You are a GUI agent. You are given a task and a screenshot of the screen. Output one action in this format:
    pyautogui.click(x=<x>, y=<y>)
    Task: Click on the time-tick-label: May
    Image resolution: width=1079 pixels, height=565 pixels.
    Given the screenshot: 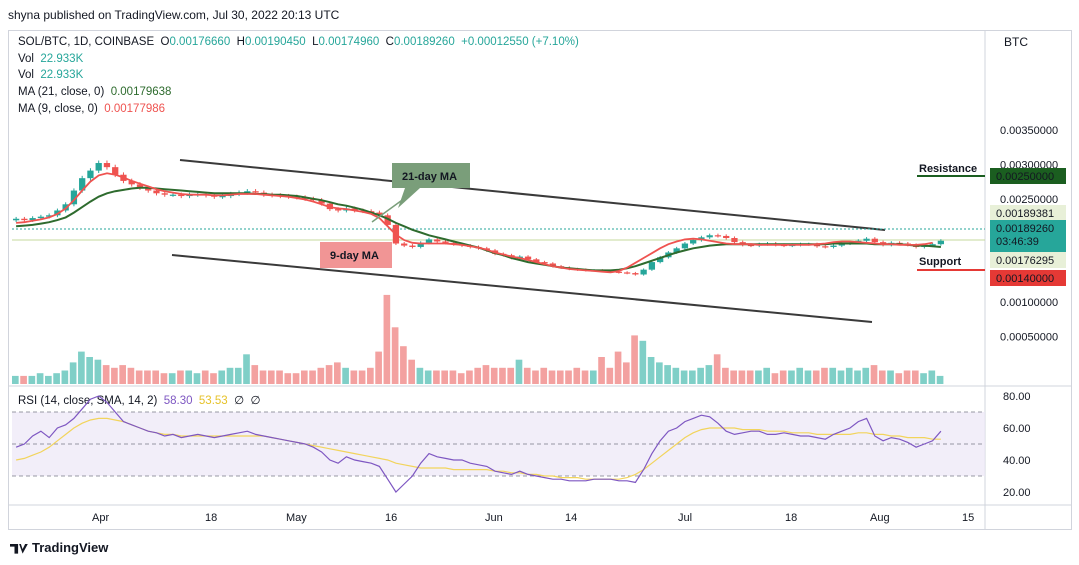 What is the action you would take?
    pyautogui.click(x=296, y=518)
    